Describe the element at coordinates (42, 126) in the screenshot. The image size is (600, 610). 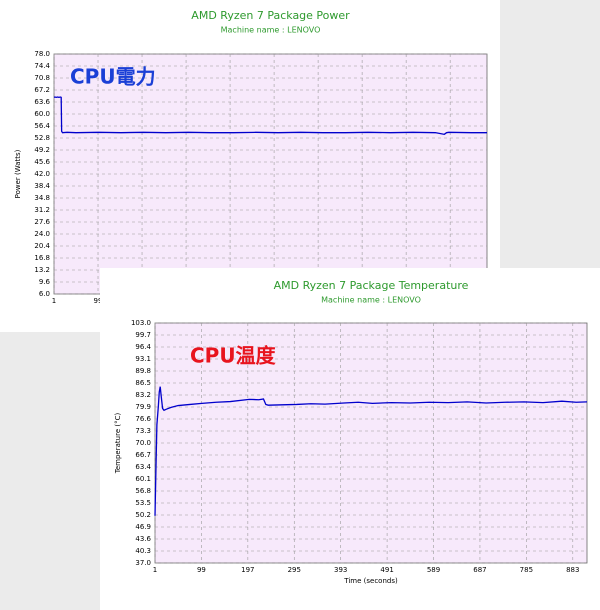
I see `y-tick-label: 56.4` at that location.